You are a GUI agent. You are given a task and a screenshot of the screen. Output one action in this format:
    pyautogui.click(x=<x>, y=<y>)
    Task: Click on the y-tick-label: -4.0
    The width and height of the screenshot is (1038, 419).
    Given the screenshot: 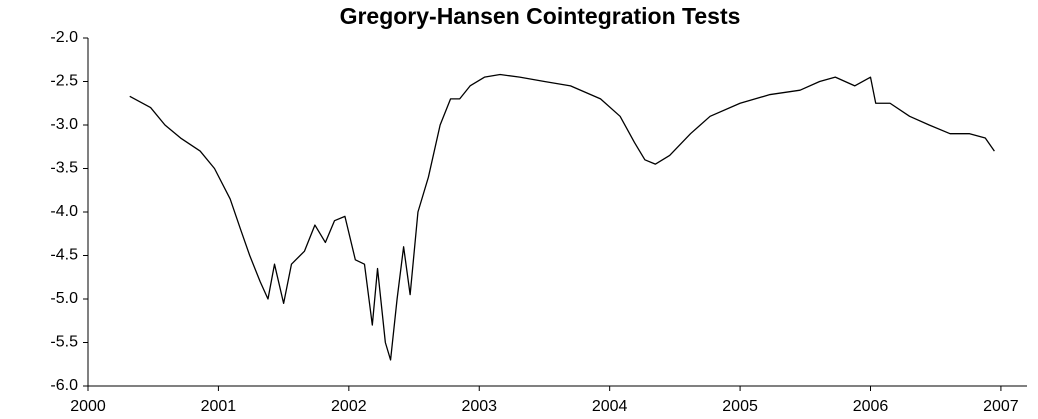 What is the action you would take?
    pyautogui.click(x=64, y=211)
    